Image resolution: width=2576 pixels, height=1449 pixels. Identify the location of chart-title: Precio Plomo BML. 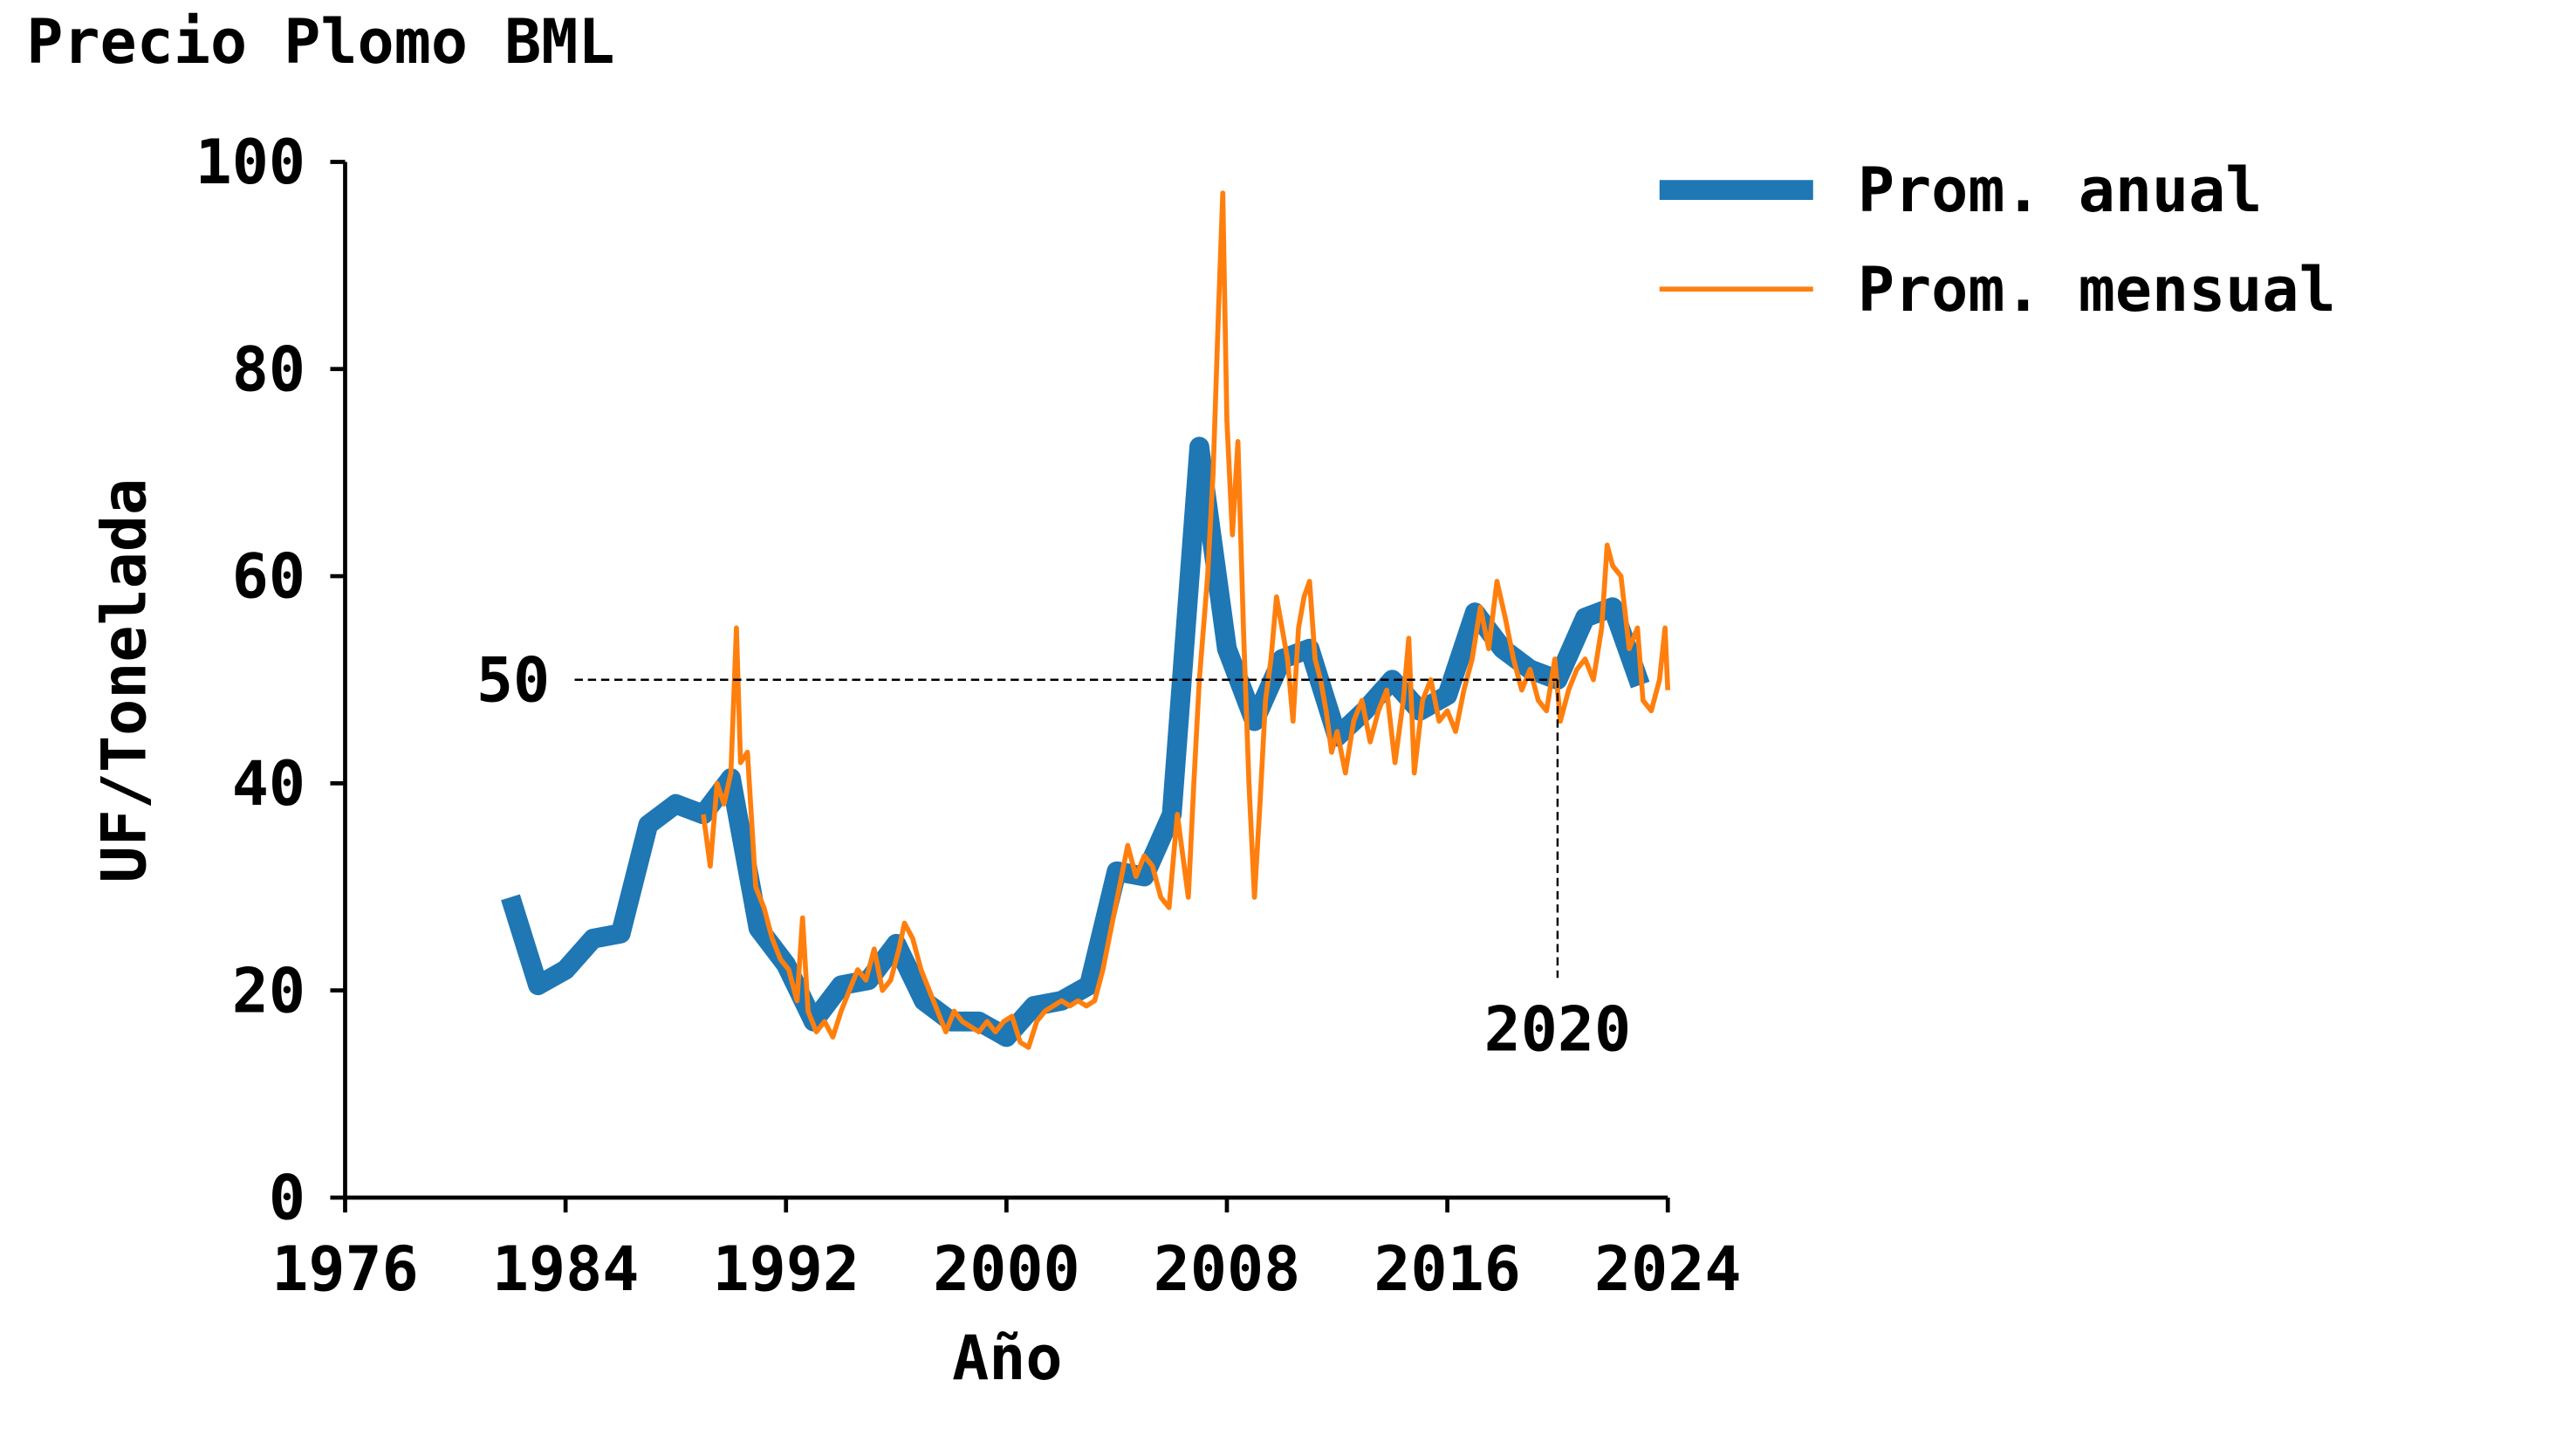
(320, 42).